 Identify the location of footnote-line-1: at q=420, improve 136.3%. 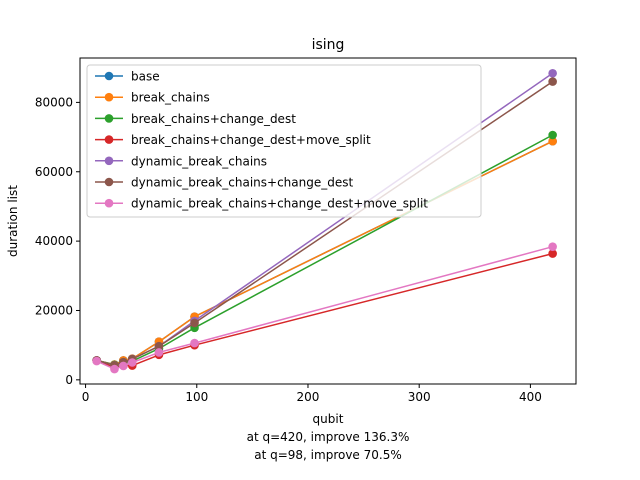
(328, 437).